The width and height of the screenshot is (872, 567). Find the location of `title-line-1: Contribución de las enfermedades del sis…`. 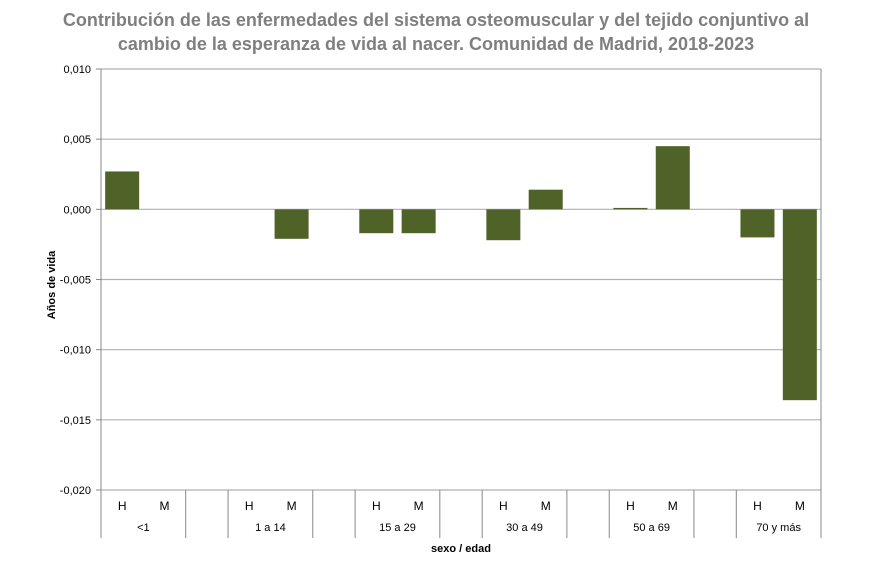

title-line-1: Contribución de las enfermedades del sis… is located at coordinates (436, 20).